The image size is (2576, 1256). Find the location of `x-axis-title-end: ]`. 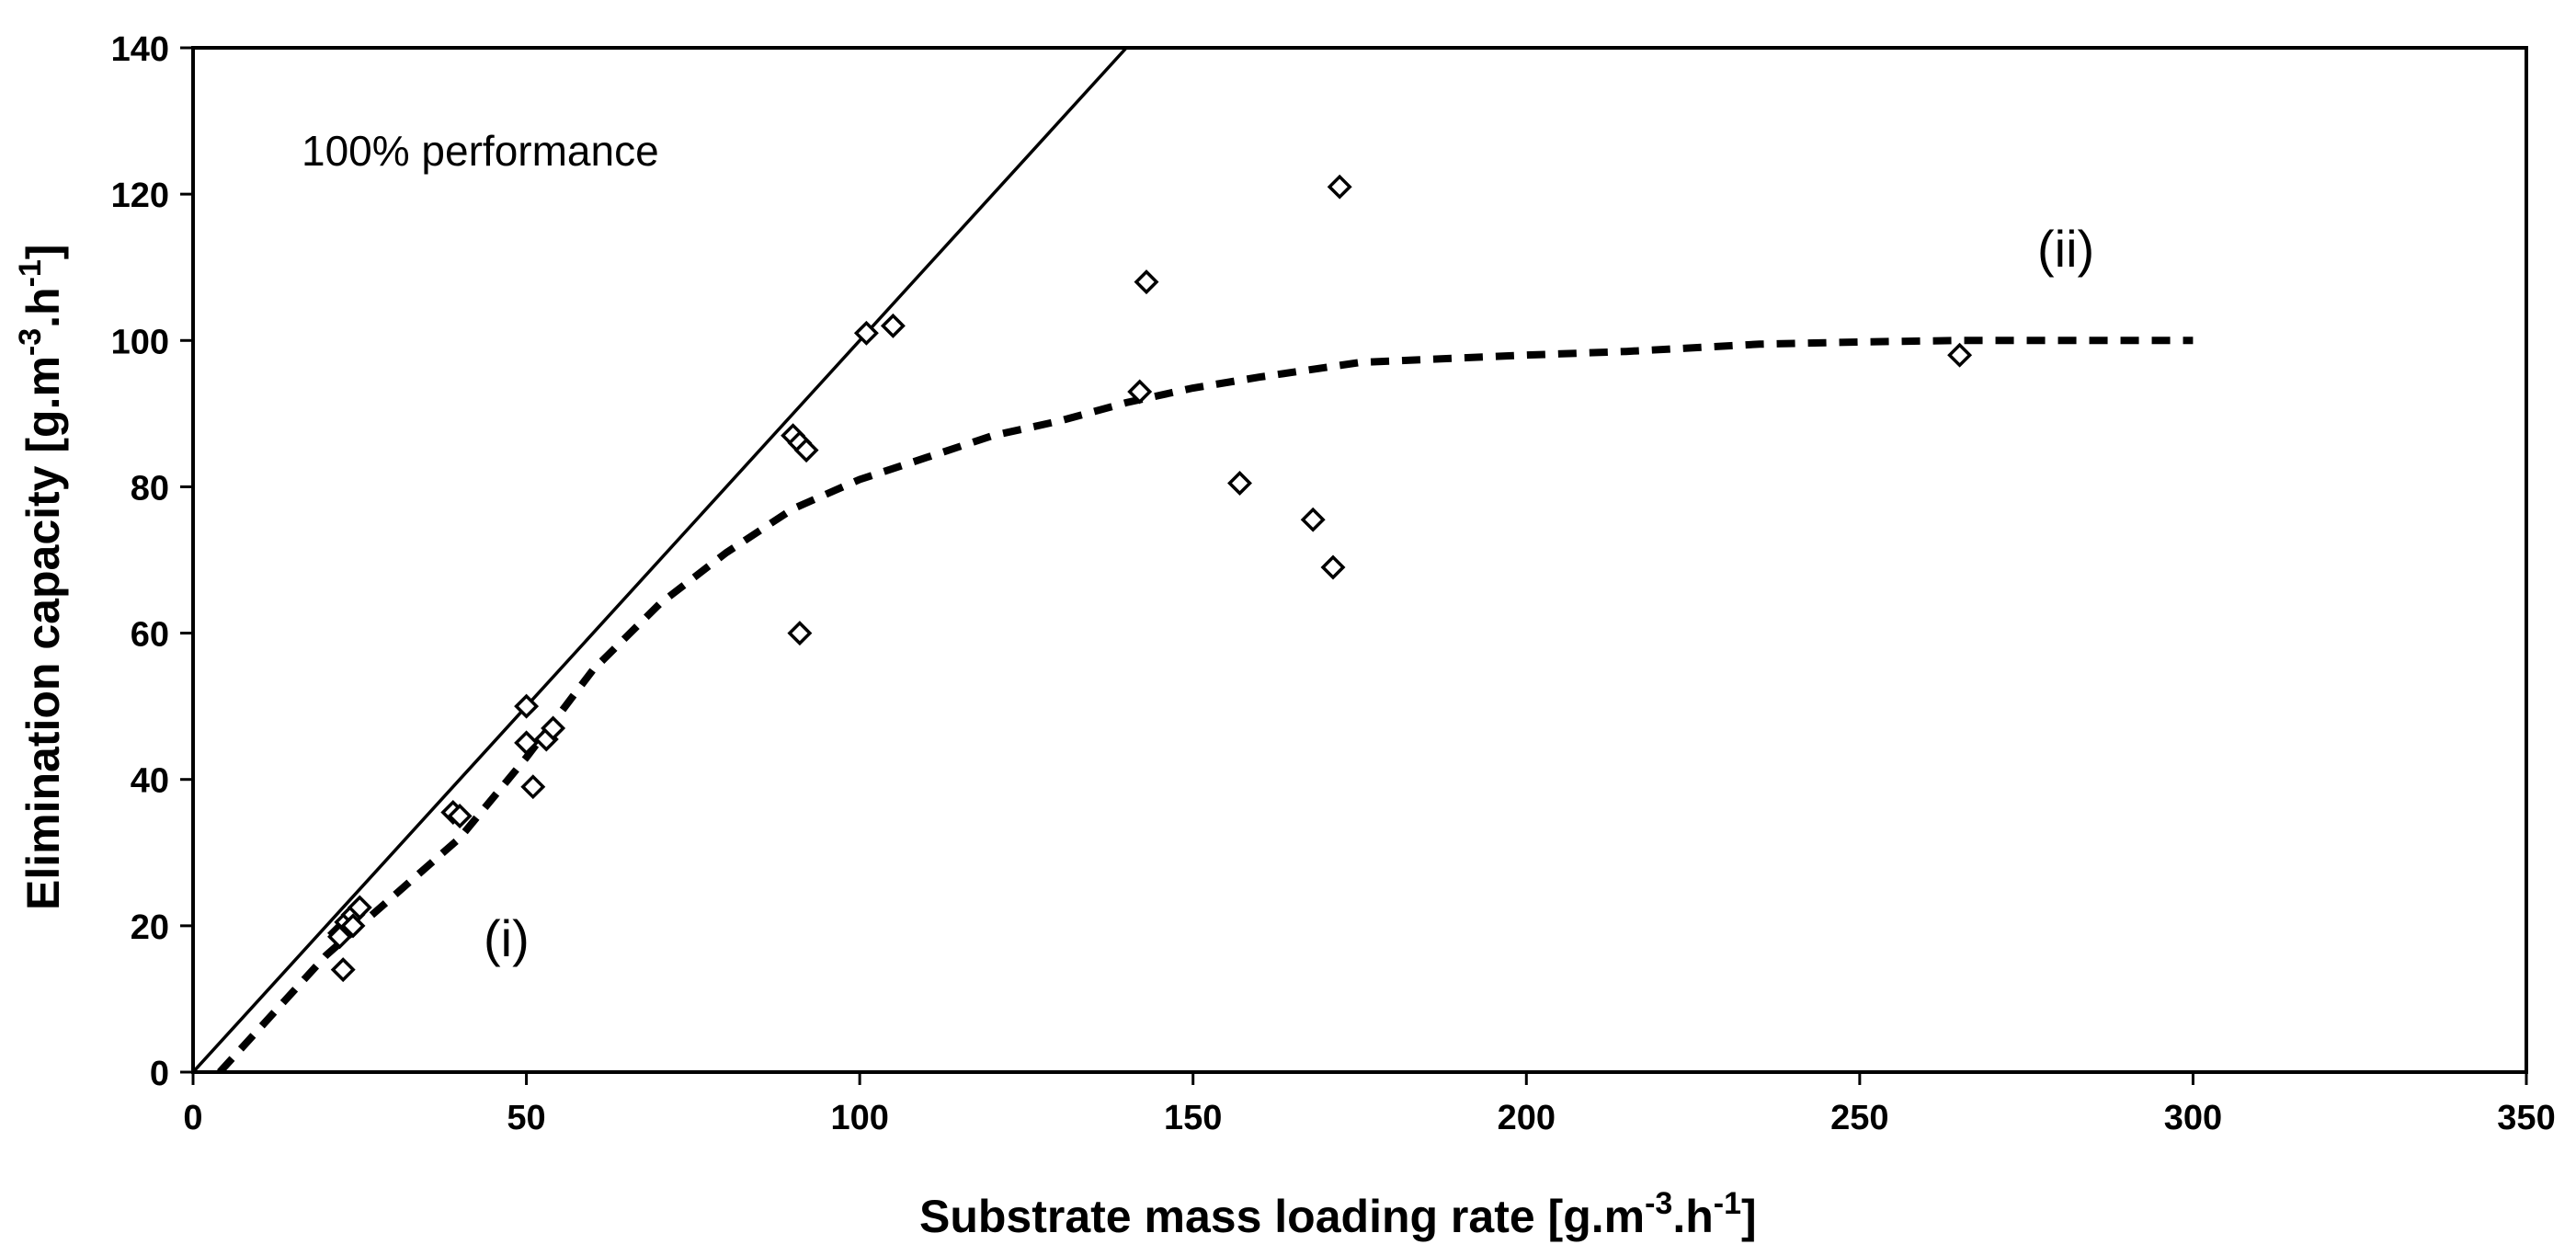

x-axis-title-end: ] is located at coordinates (1749, 1216).